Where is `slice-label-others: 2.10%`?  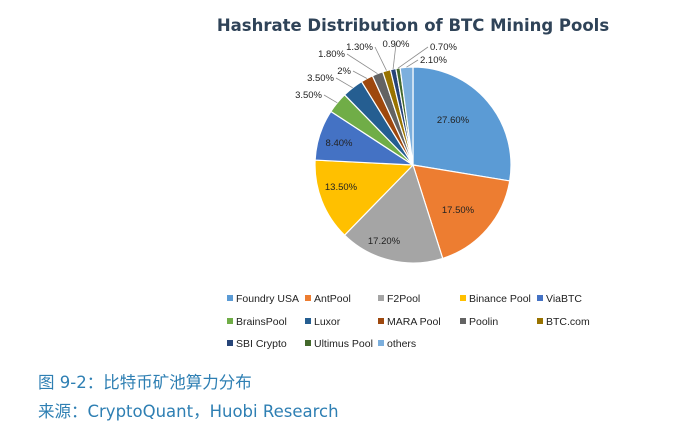 slice-label-others: 2.10% is located at coordinates (433, 60).